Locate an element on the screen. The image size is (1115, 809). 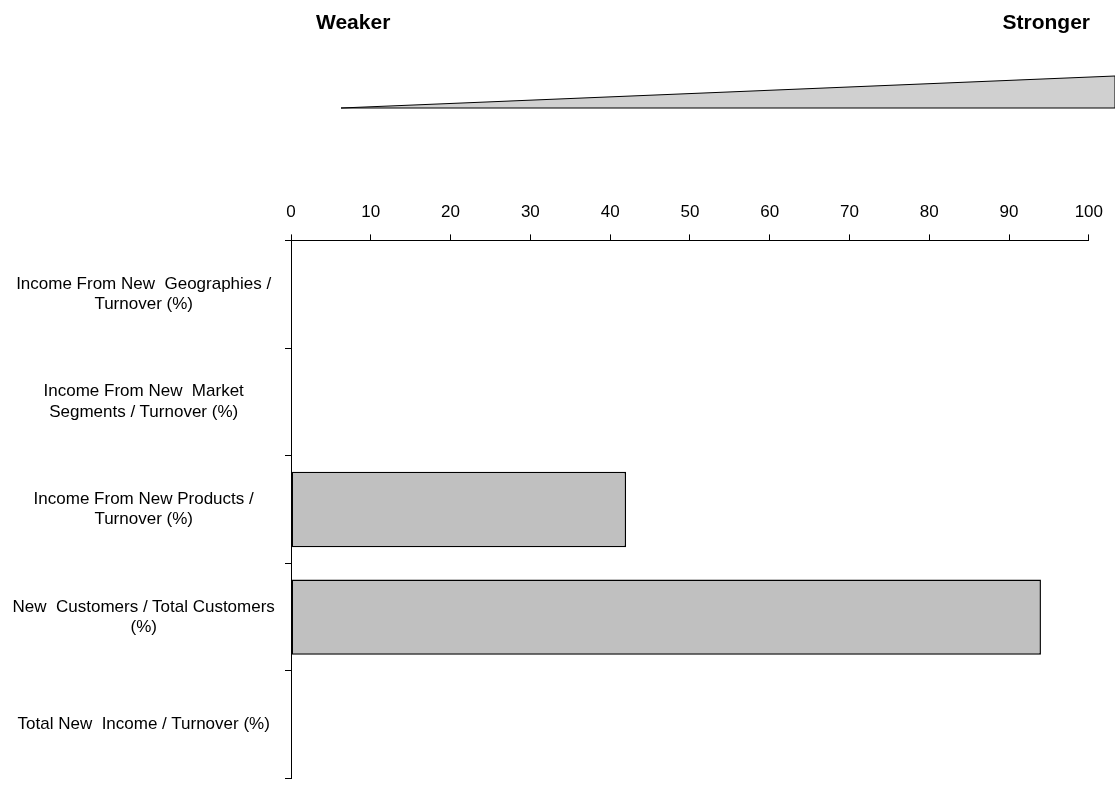
x-tick-label: 90 is located at coordinates (1009, 211).